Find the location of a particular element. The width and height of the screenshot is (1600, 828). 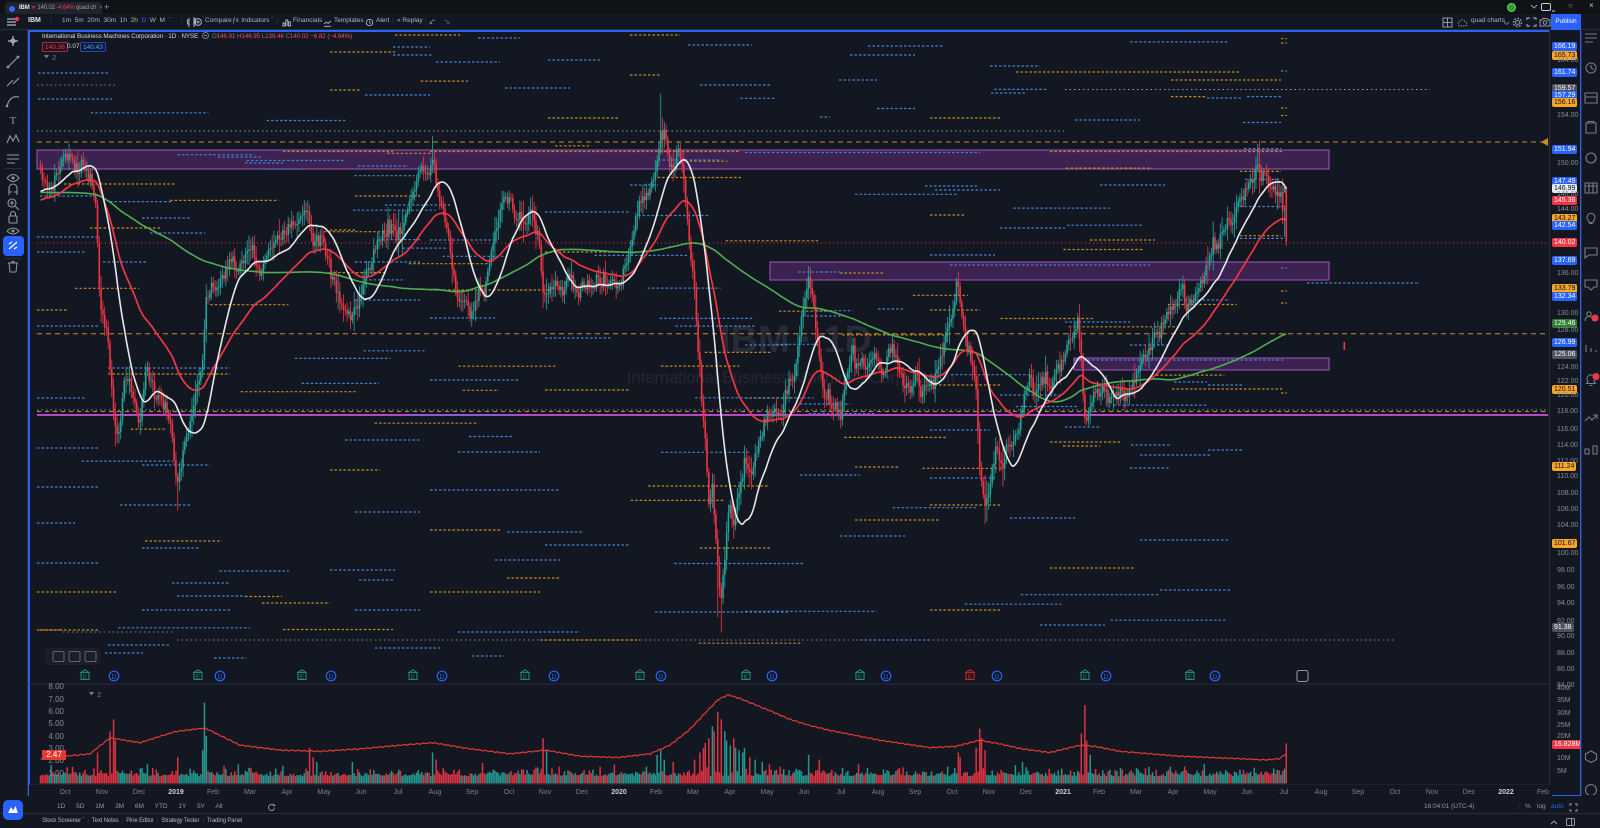

svg-text: 8.00 is located at coordinates (56, 686).